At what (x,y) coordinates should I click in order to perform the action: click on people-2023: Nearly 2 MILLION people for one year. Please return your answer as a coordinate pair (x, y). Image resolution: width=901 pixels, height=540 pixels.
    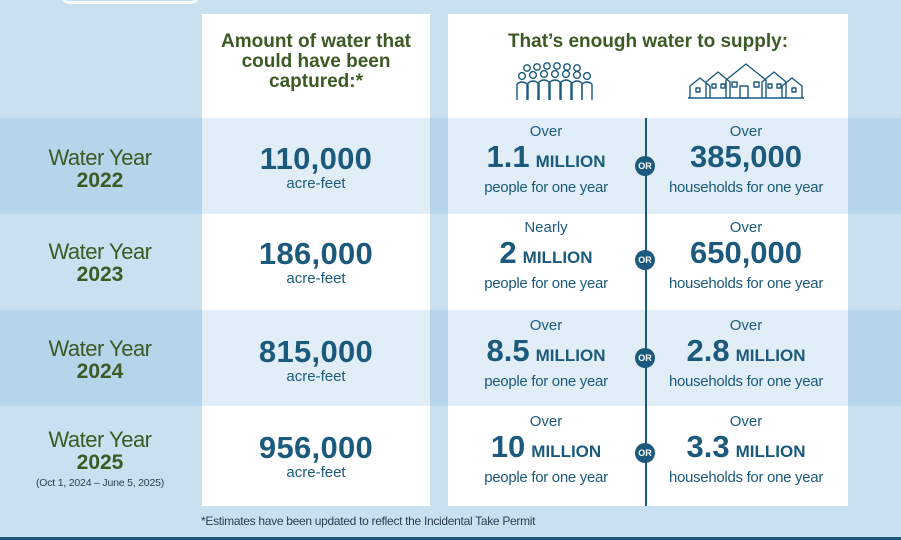
    Looking at the image, I should click on (546, 256).